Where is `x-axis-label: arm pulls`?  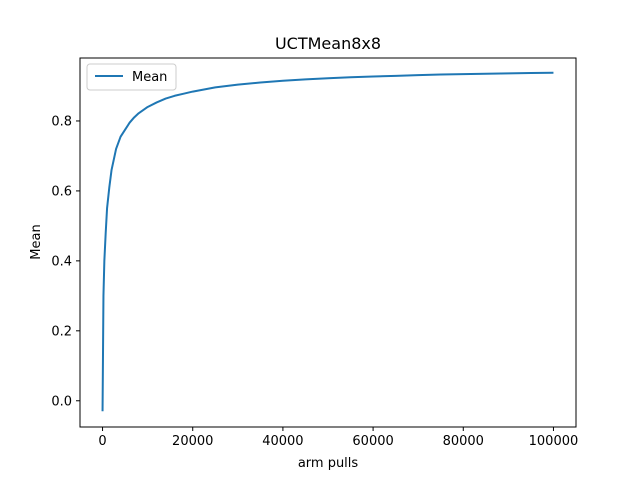
x-axis-label: arm pulls is located at coordinates (328, 463).